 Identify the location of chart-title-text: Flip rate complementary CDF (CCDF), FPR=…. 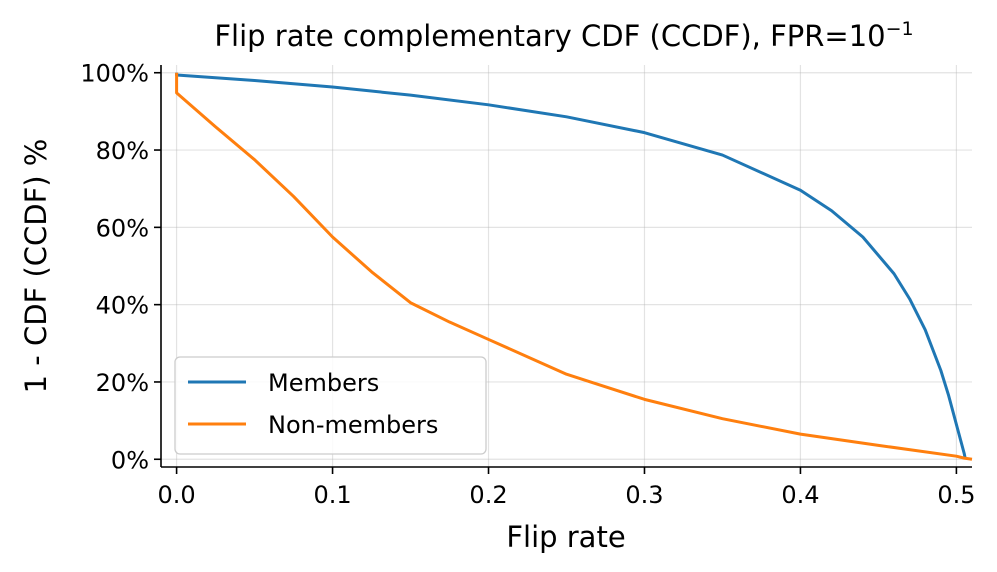
(549, 36).